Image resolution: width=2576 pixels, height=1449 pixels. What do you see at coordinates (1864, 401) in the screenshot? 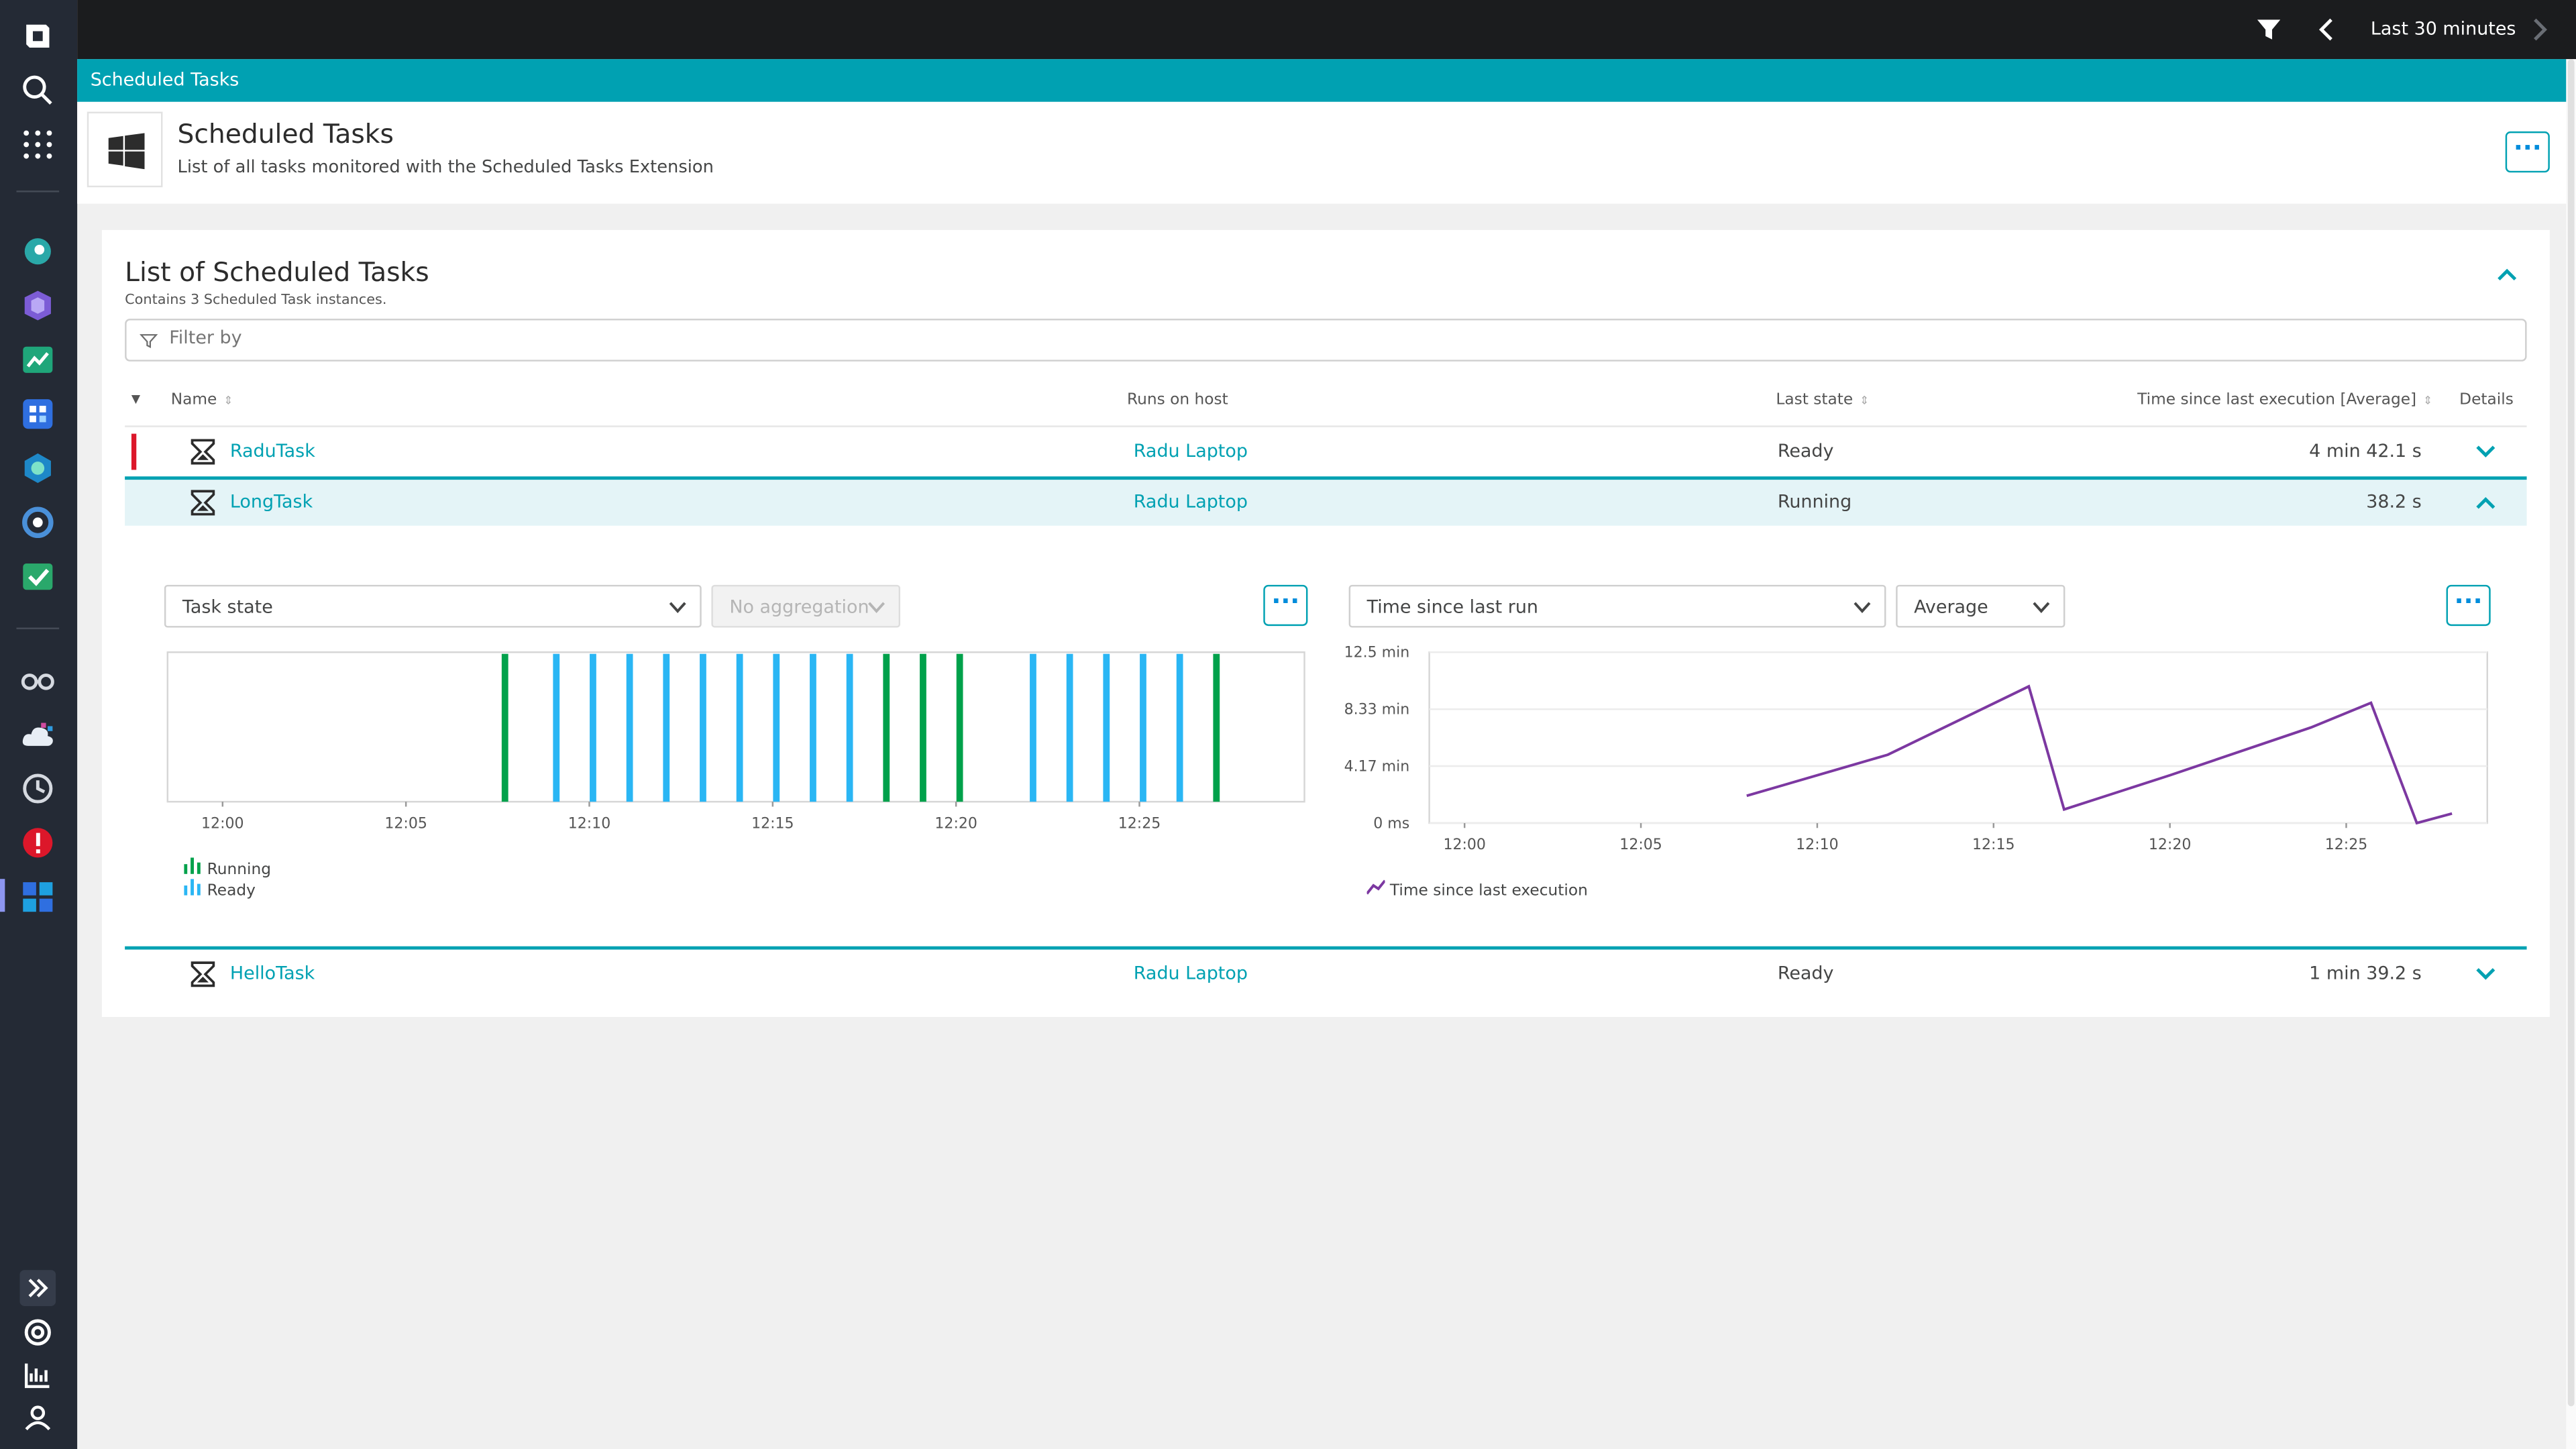
I see `sort-icon: ⇕` at bounding box center [1864, 401].